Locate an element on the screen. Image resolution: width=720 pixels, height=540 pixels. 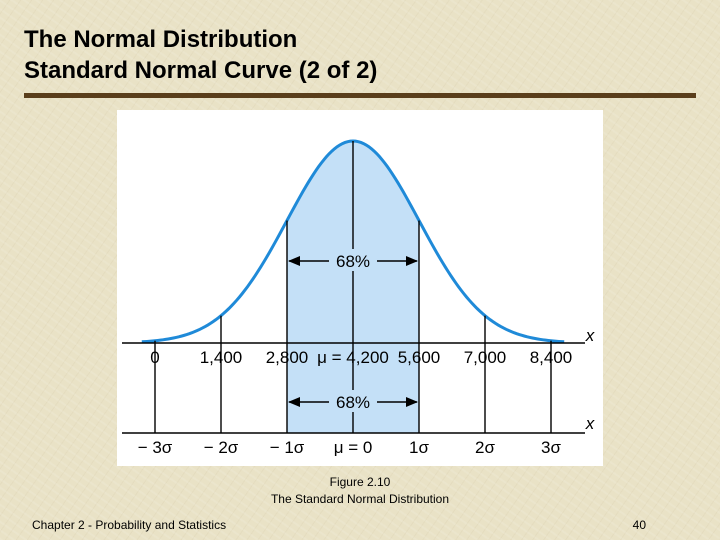
footer-chapter: Chapter 2 - Probability and Statistics is located at coordinates (129, 525).